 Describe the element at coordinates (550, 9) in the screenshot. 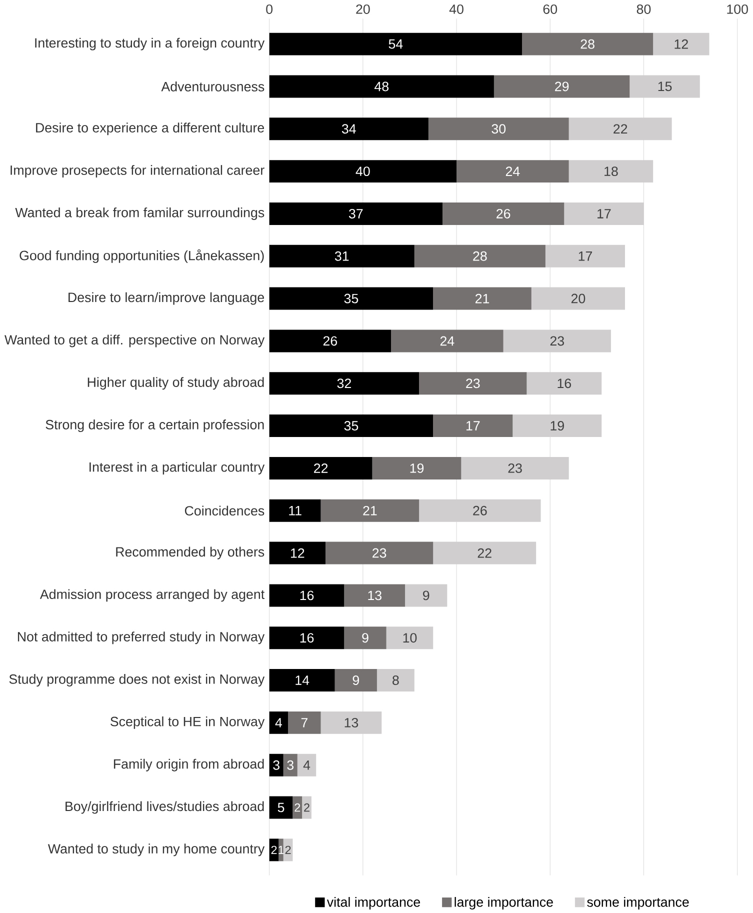

I see `x-tick-label: 60` at that location.